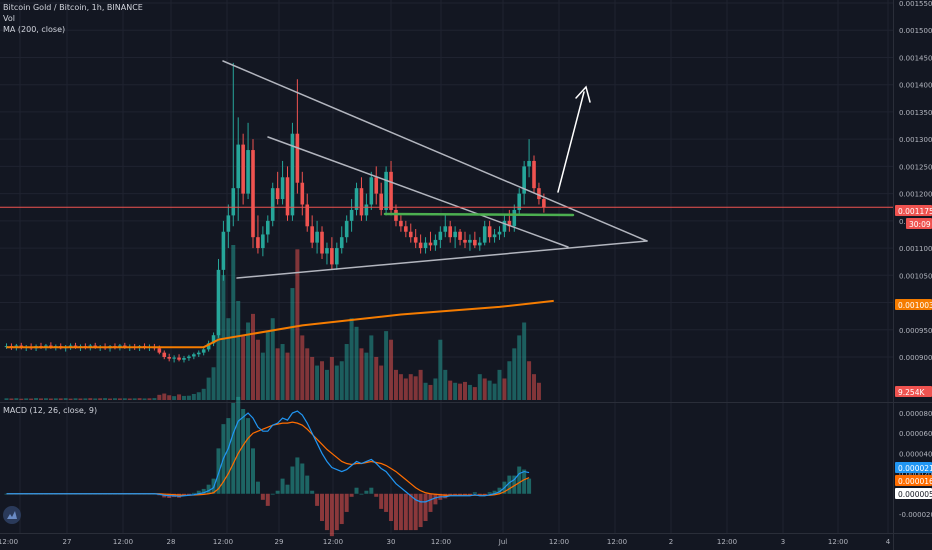  What do you see at coordinates (280, 324) in the screenshot?
I see `ma-200-line` at bounding box center [280, 324].